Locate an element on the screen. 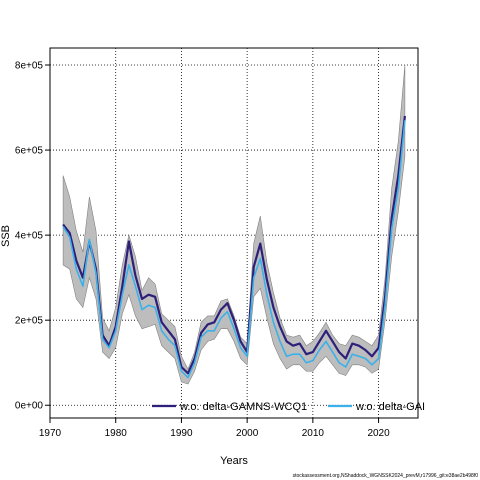  legend-label-2: w.o. delta-GAI is located at coordinates (390, 407).